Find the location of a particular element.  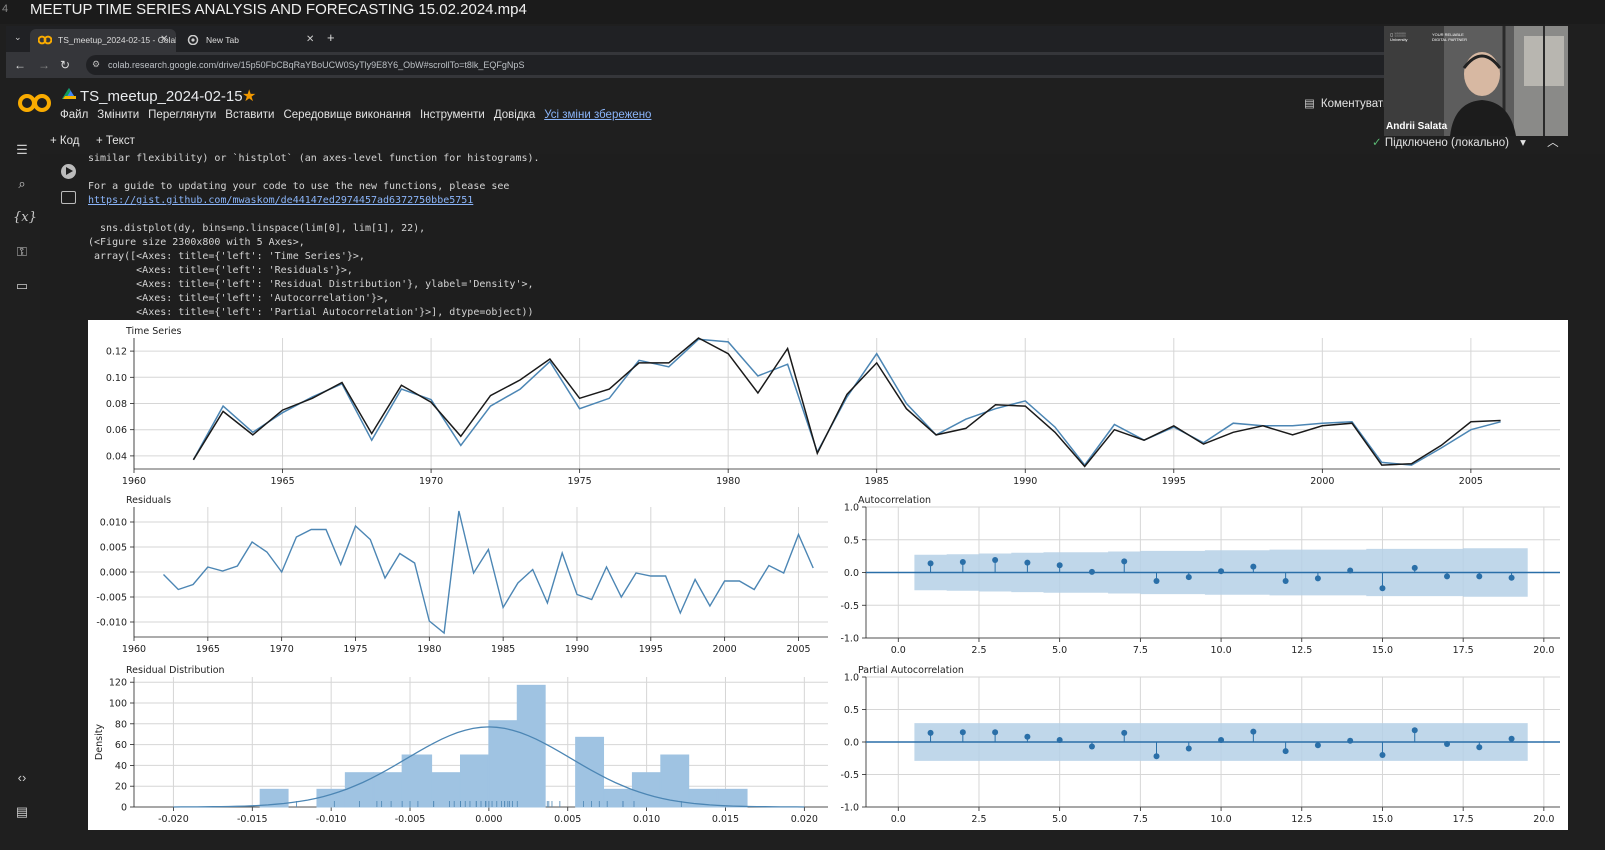

tab-new-tab: New Tab ✕ is located at coordinates (251, 40).